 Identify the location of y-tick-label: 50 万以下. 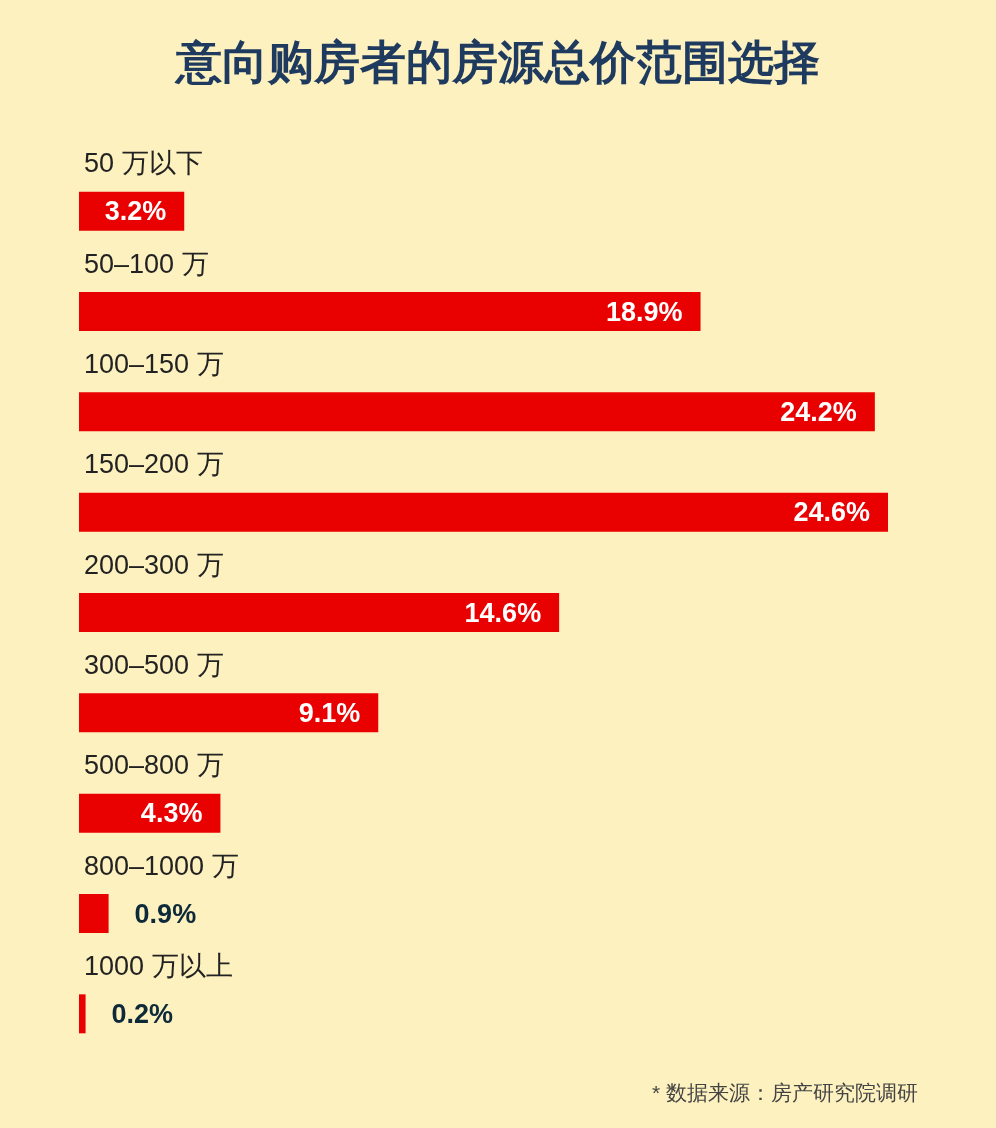
(143, 163).